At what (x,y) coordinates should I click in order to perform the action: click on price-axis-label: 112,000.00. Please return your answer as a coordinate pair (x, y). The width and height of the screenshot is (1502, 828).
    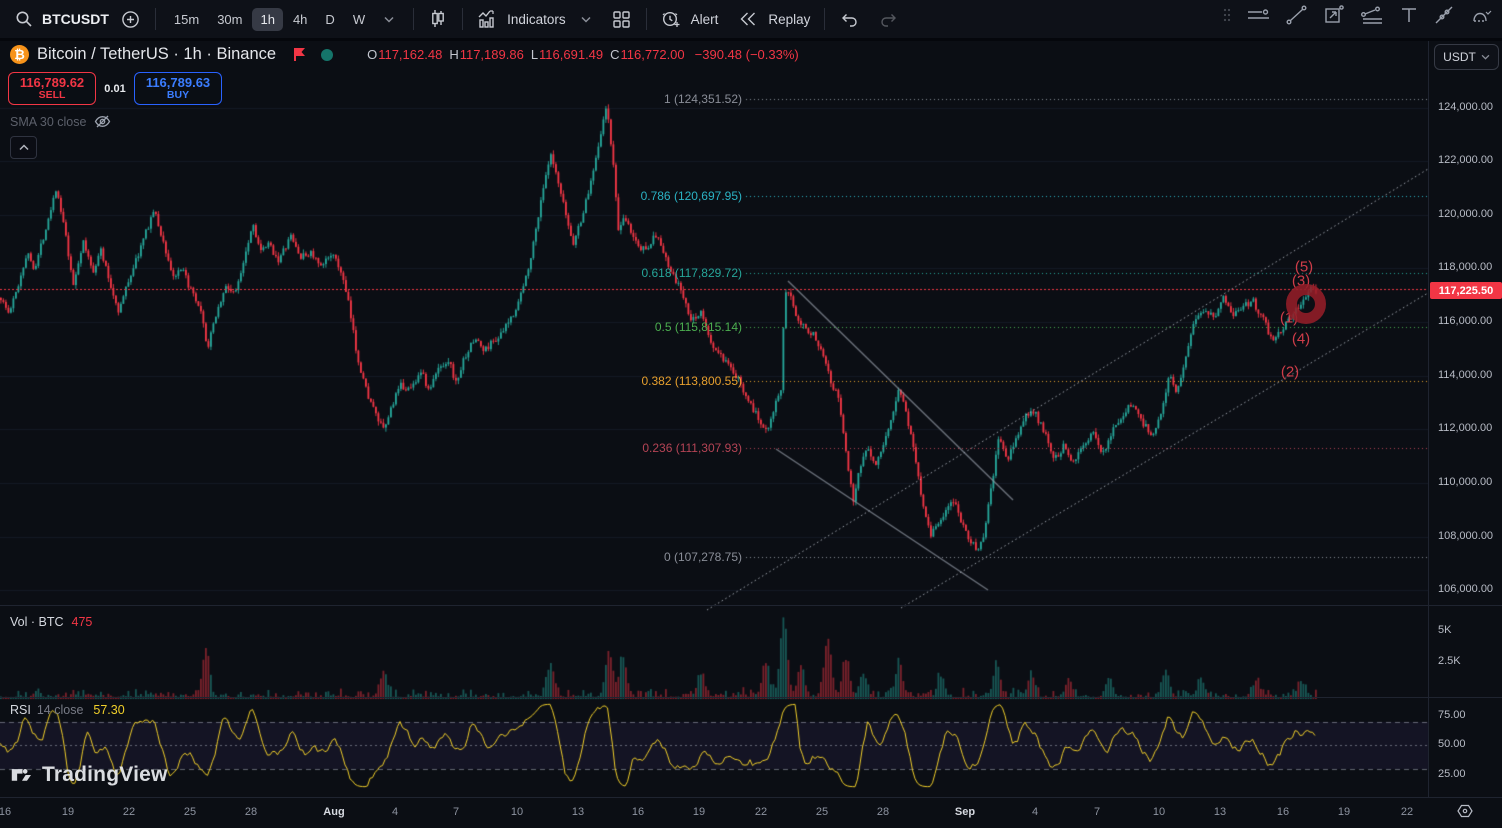
    Looking at the image, I should click on (1465, 428).